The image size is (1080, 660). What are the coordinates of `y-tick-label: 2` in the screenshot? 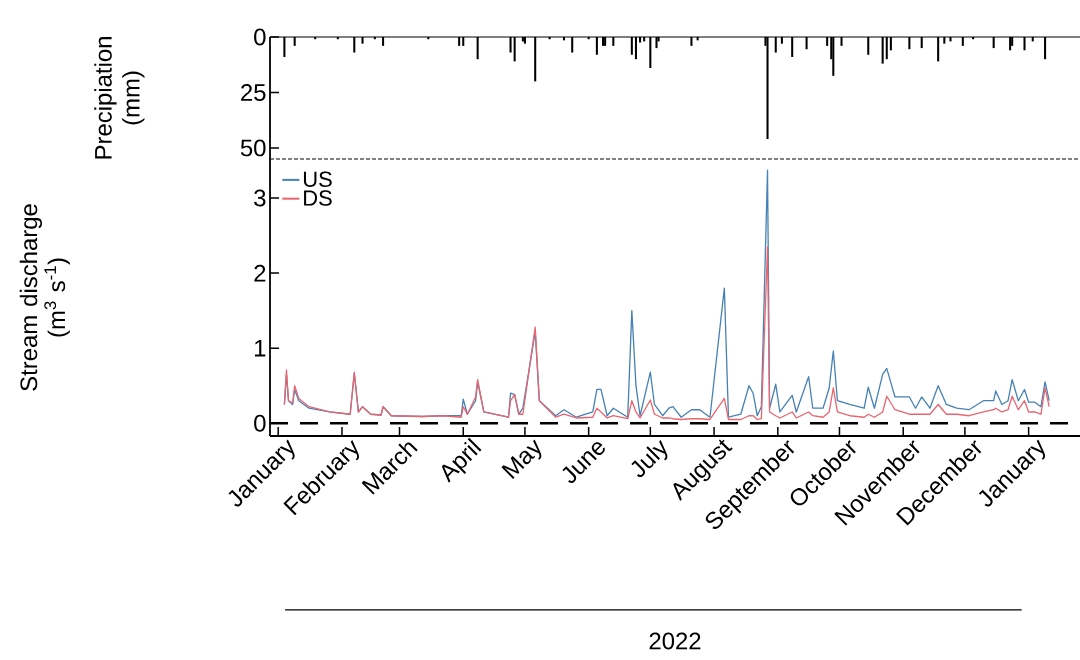 It's located at (260, 273).